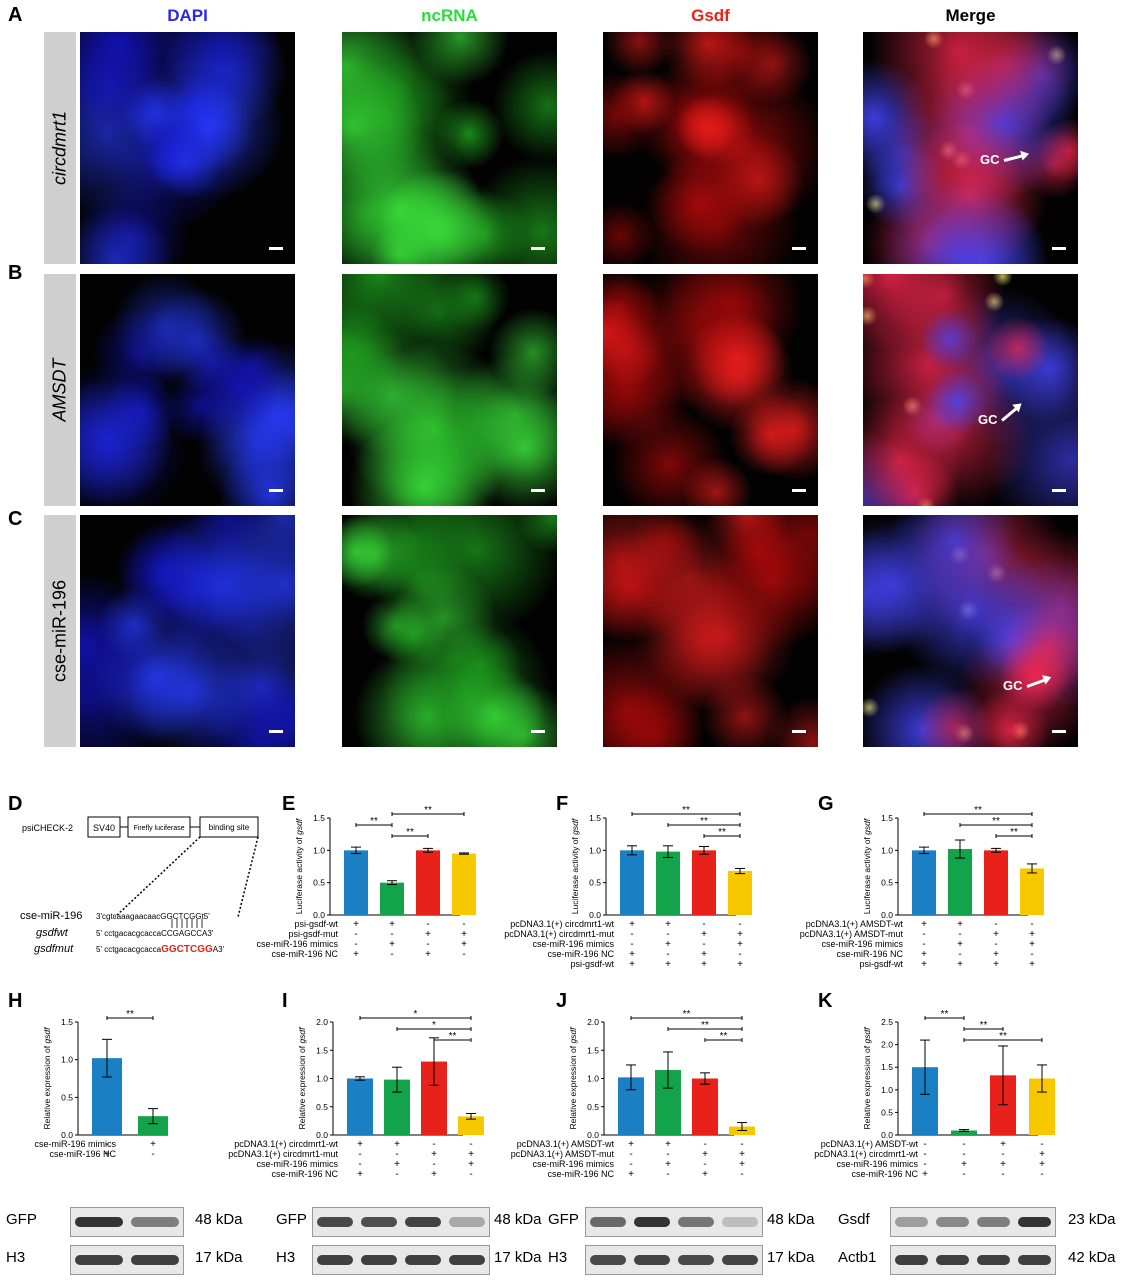  Describe the element at coordinates (862, 944) in the screenshot. I see `chart-g-condition-label: cse-miR-196 mimics` at that location.